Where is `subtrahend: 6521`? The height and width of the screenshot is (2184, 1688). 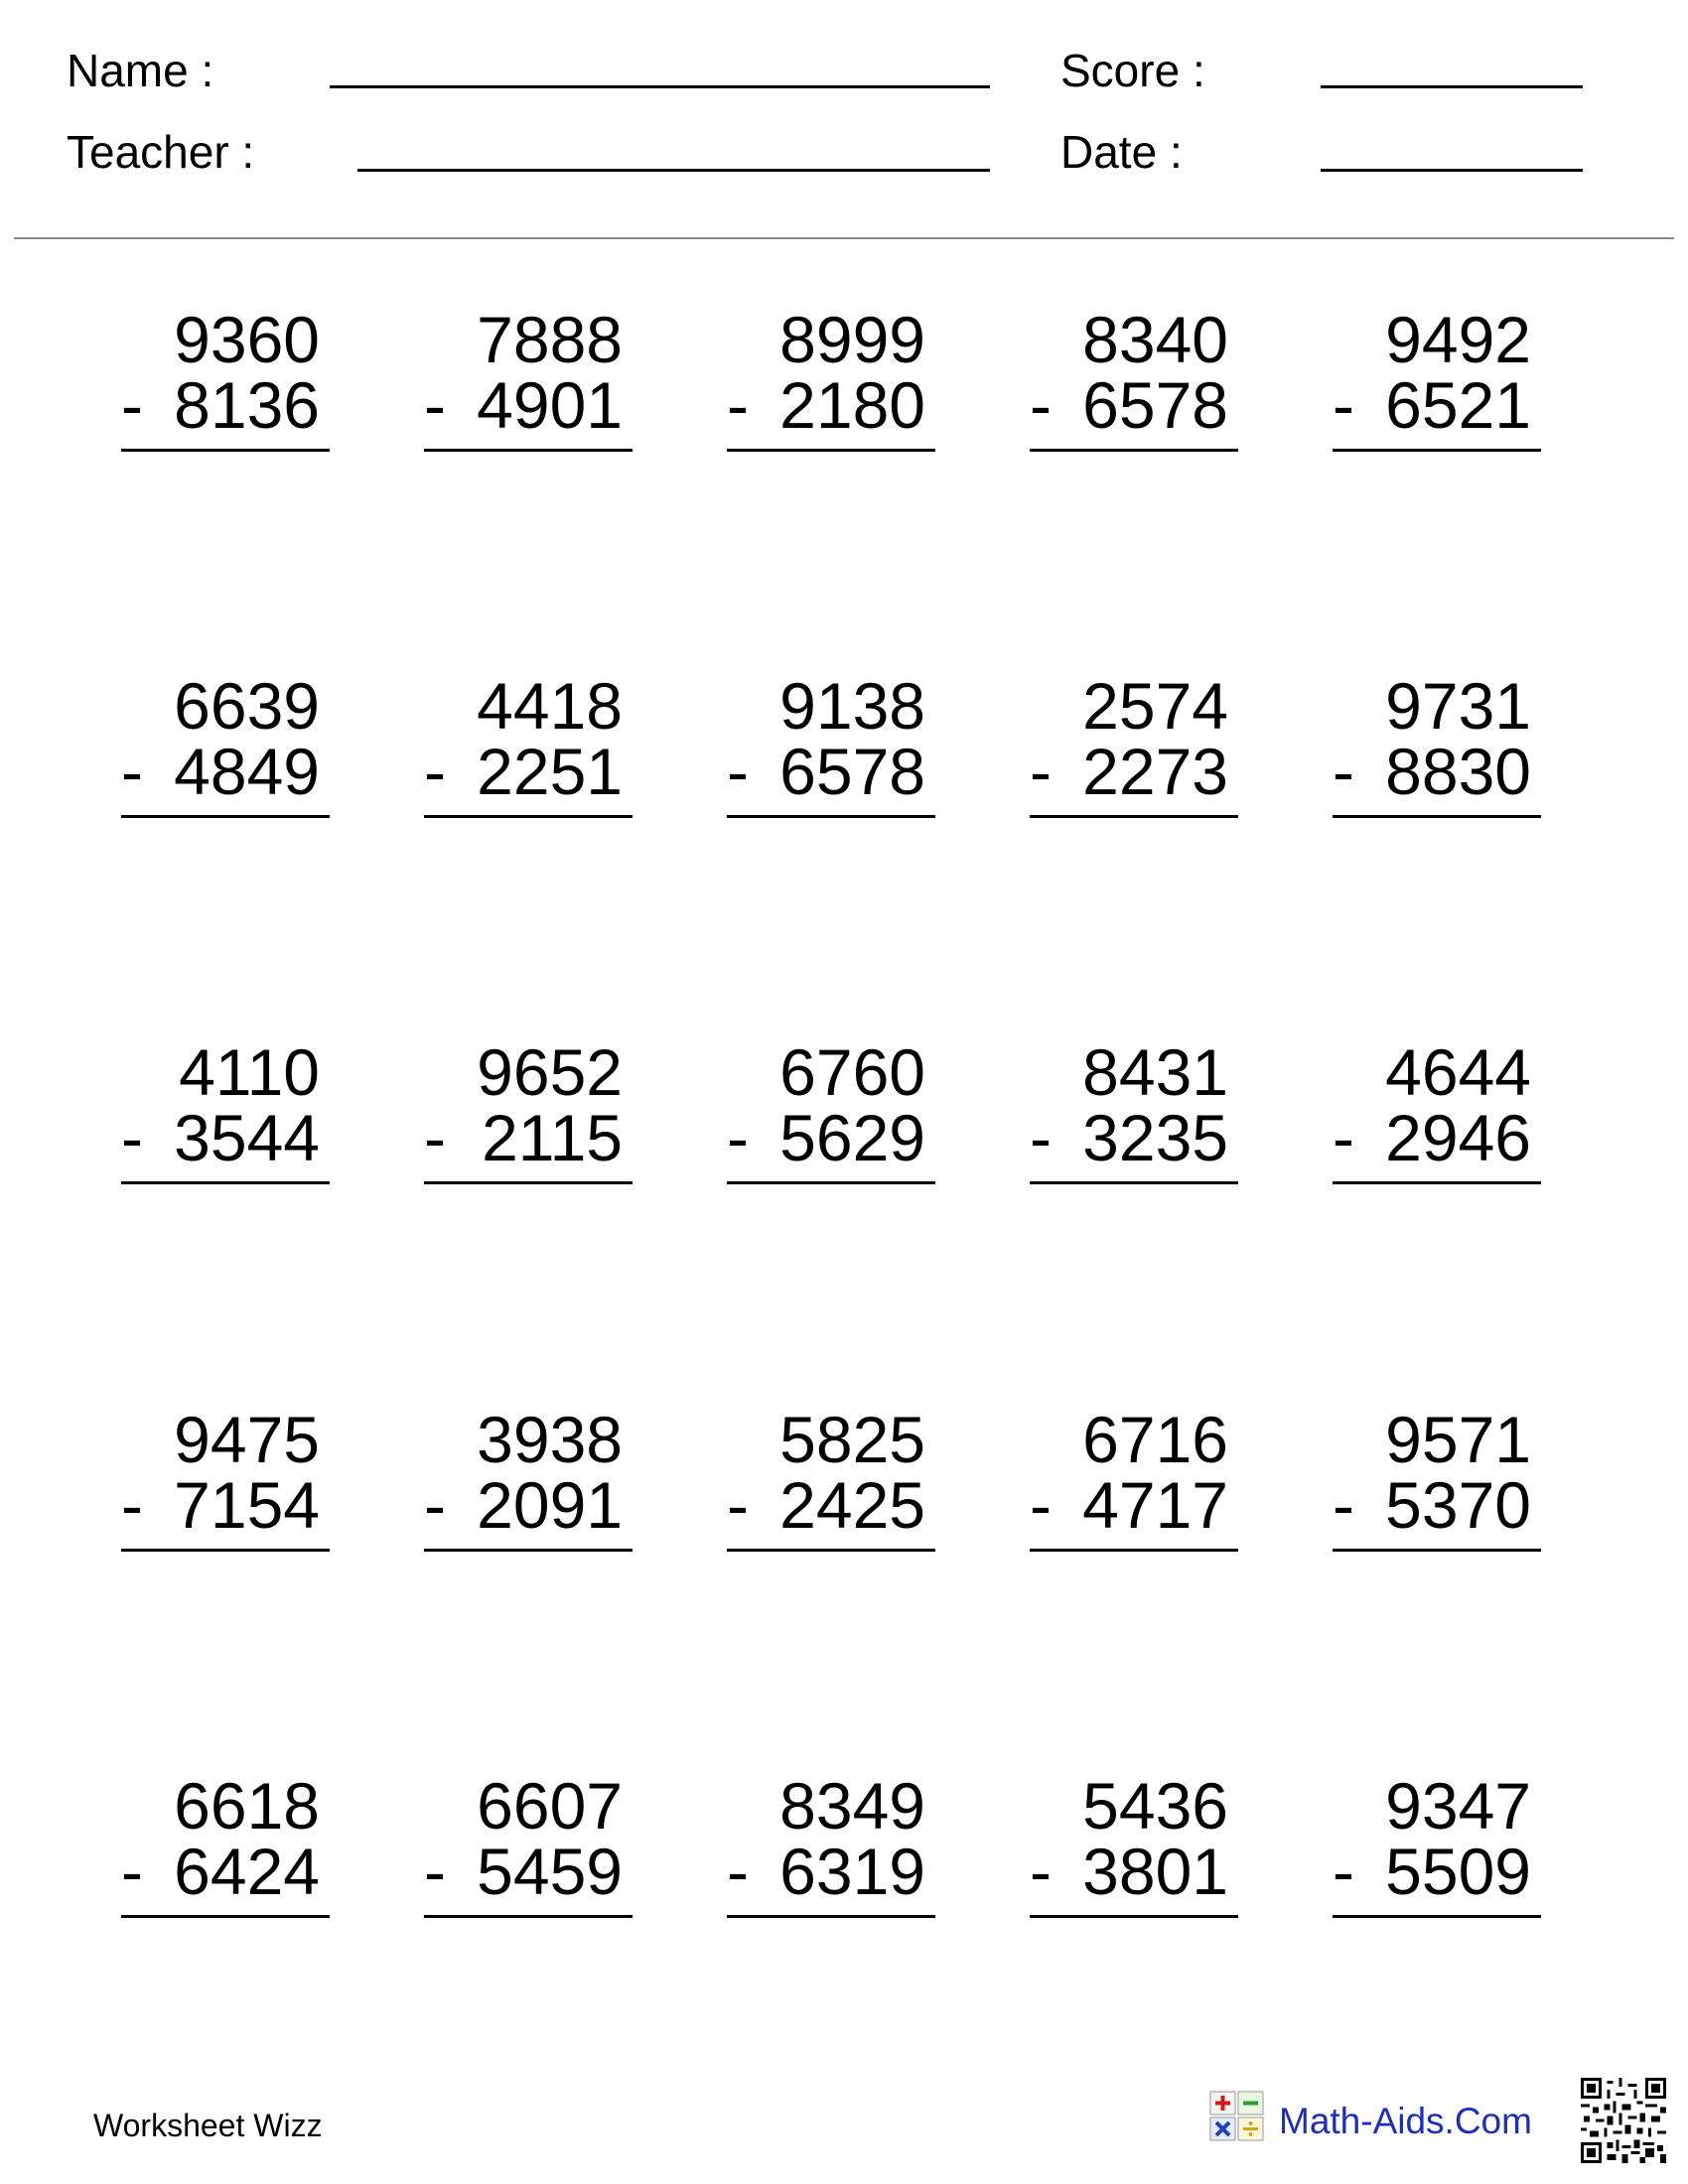
subtrahend: 6521 is located at coordinates (1458, 405).